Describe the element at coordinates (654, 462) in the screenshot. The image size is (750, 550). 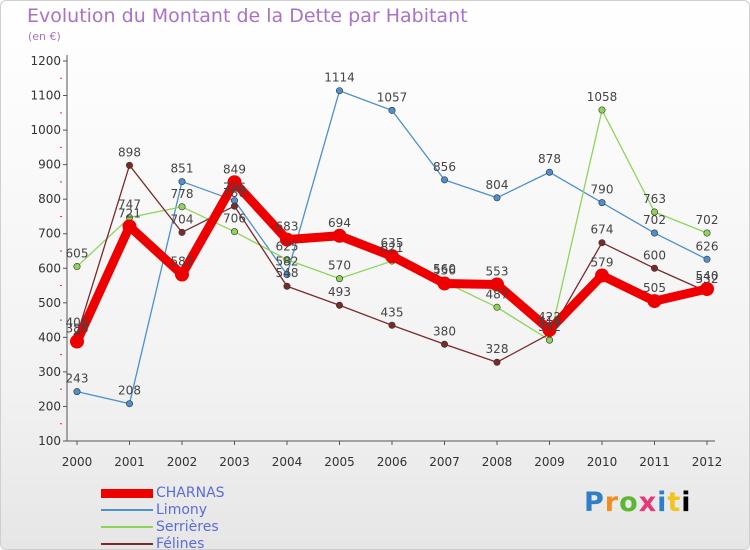
I see `x-tick-label: 2011` at that location.